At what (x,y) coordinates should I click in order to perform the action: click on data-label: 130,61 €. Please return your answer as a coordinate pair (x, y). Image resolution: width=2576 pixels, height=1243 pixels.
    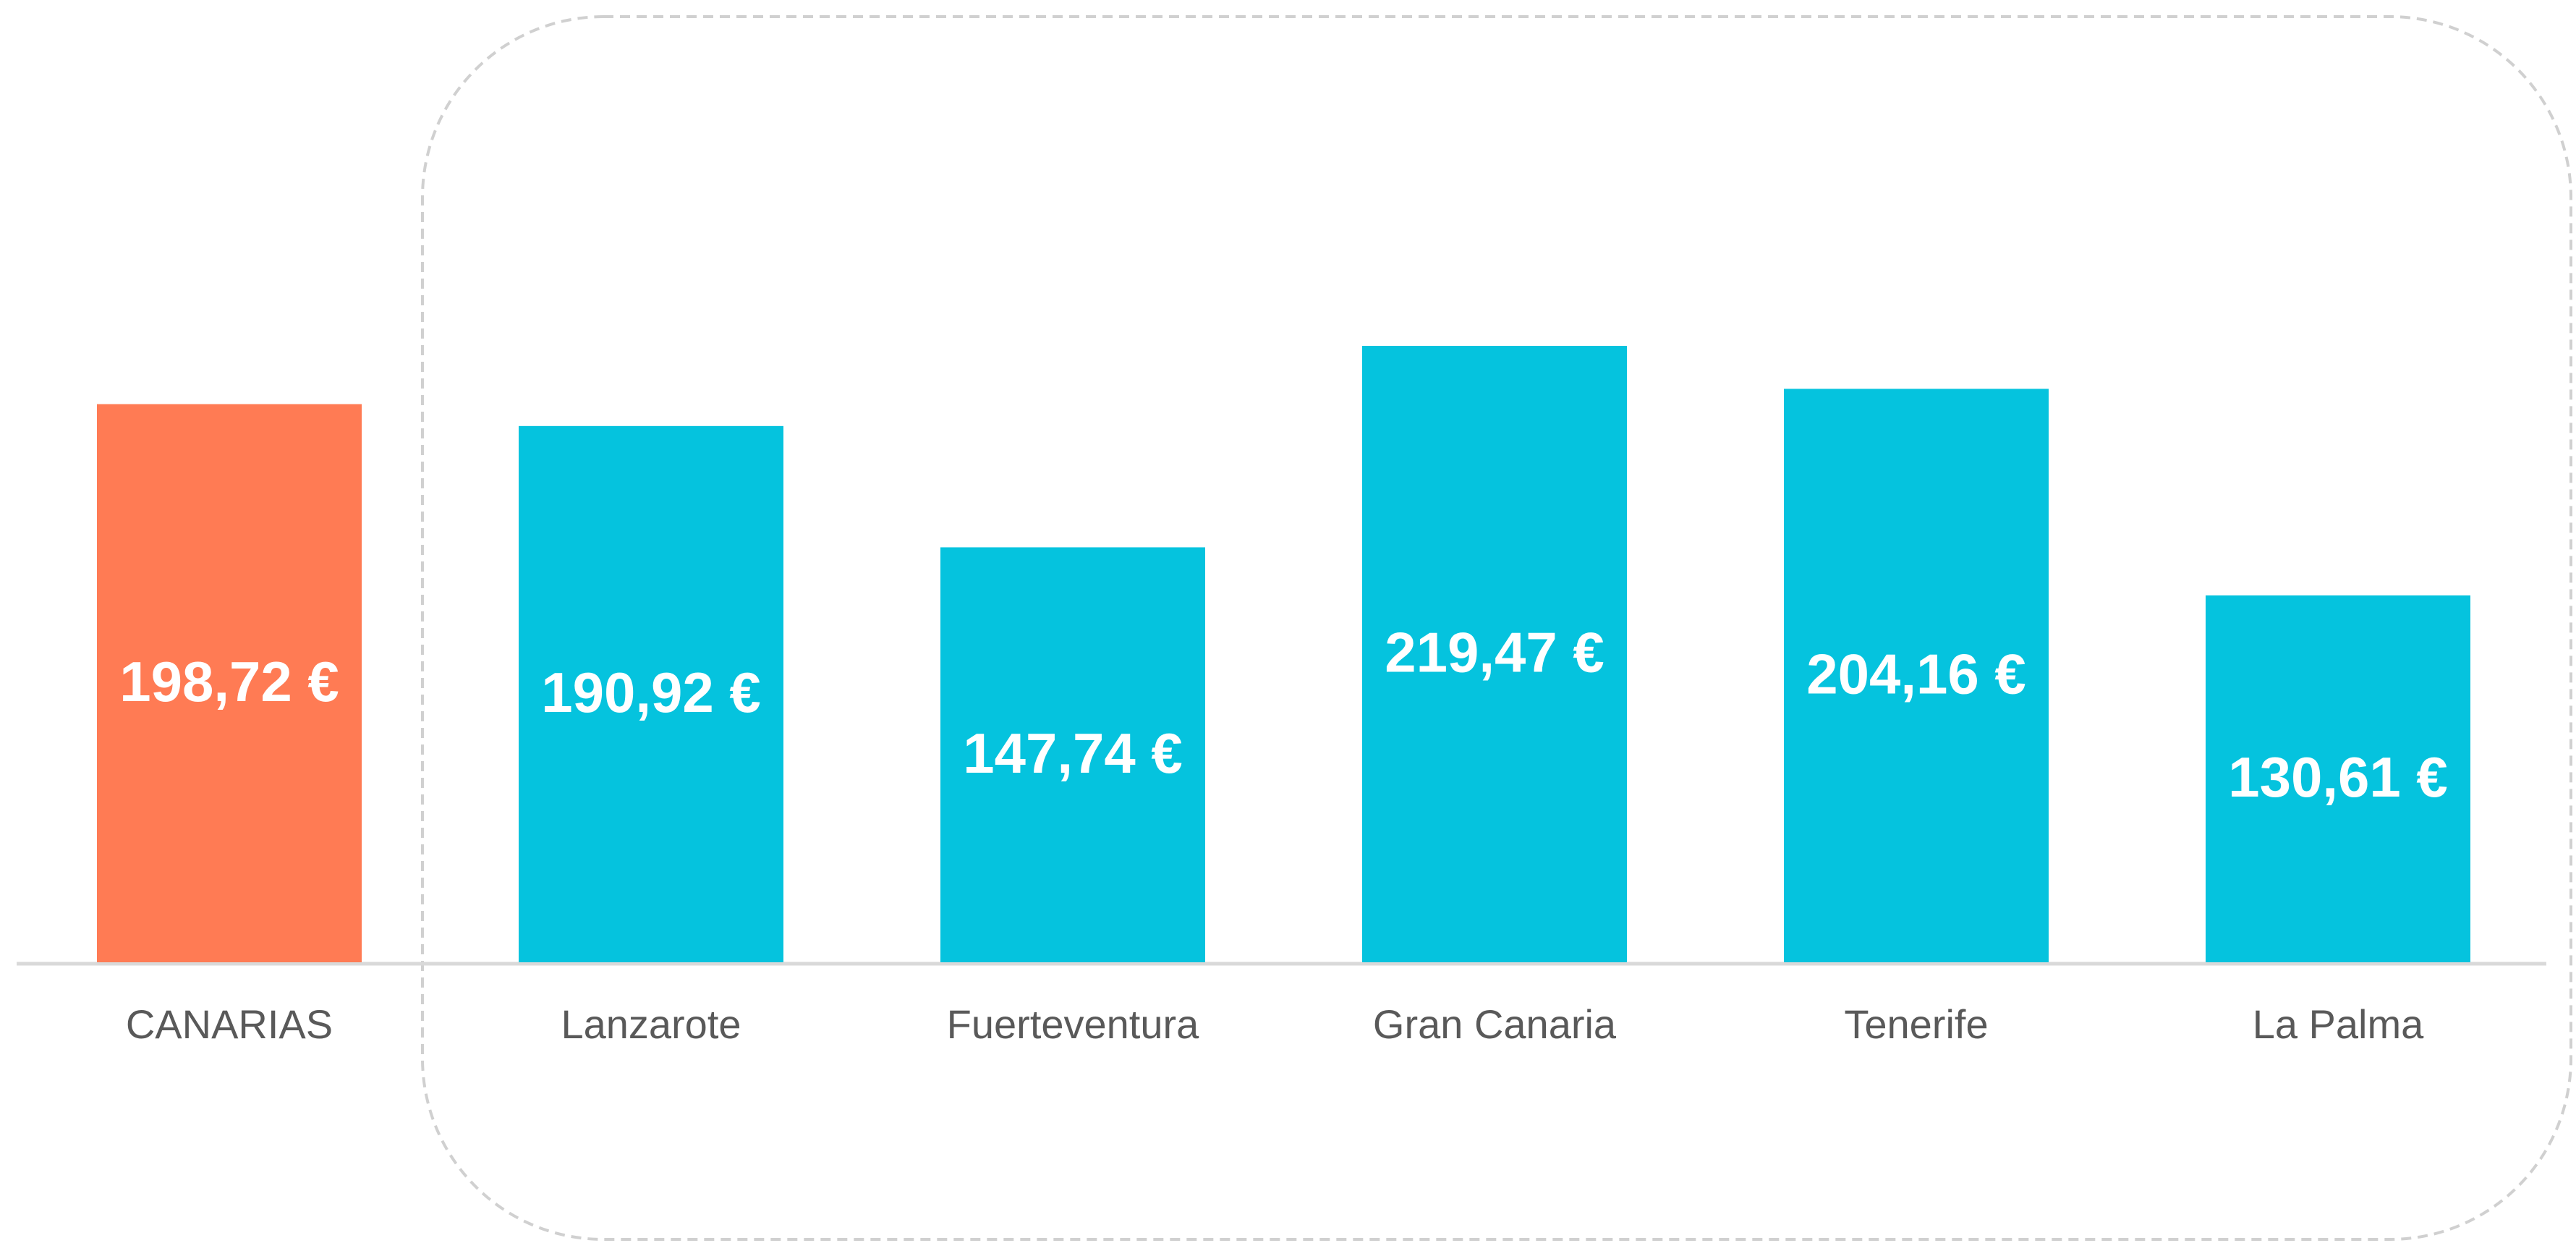
    Looking at the image, I should click on (2338, 777).